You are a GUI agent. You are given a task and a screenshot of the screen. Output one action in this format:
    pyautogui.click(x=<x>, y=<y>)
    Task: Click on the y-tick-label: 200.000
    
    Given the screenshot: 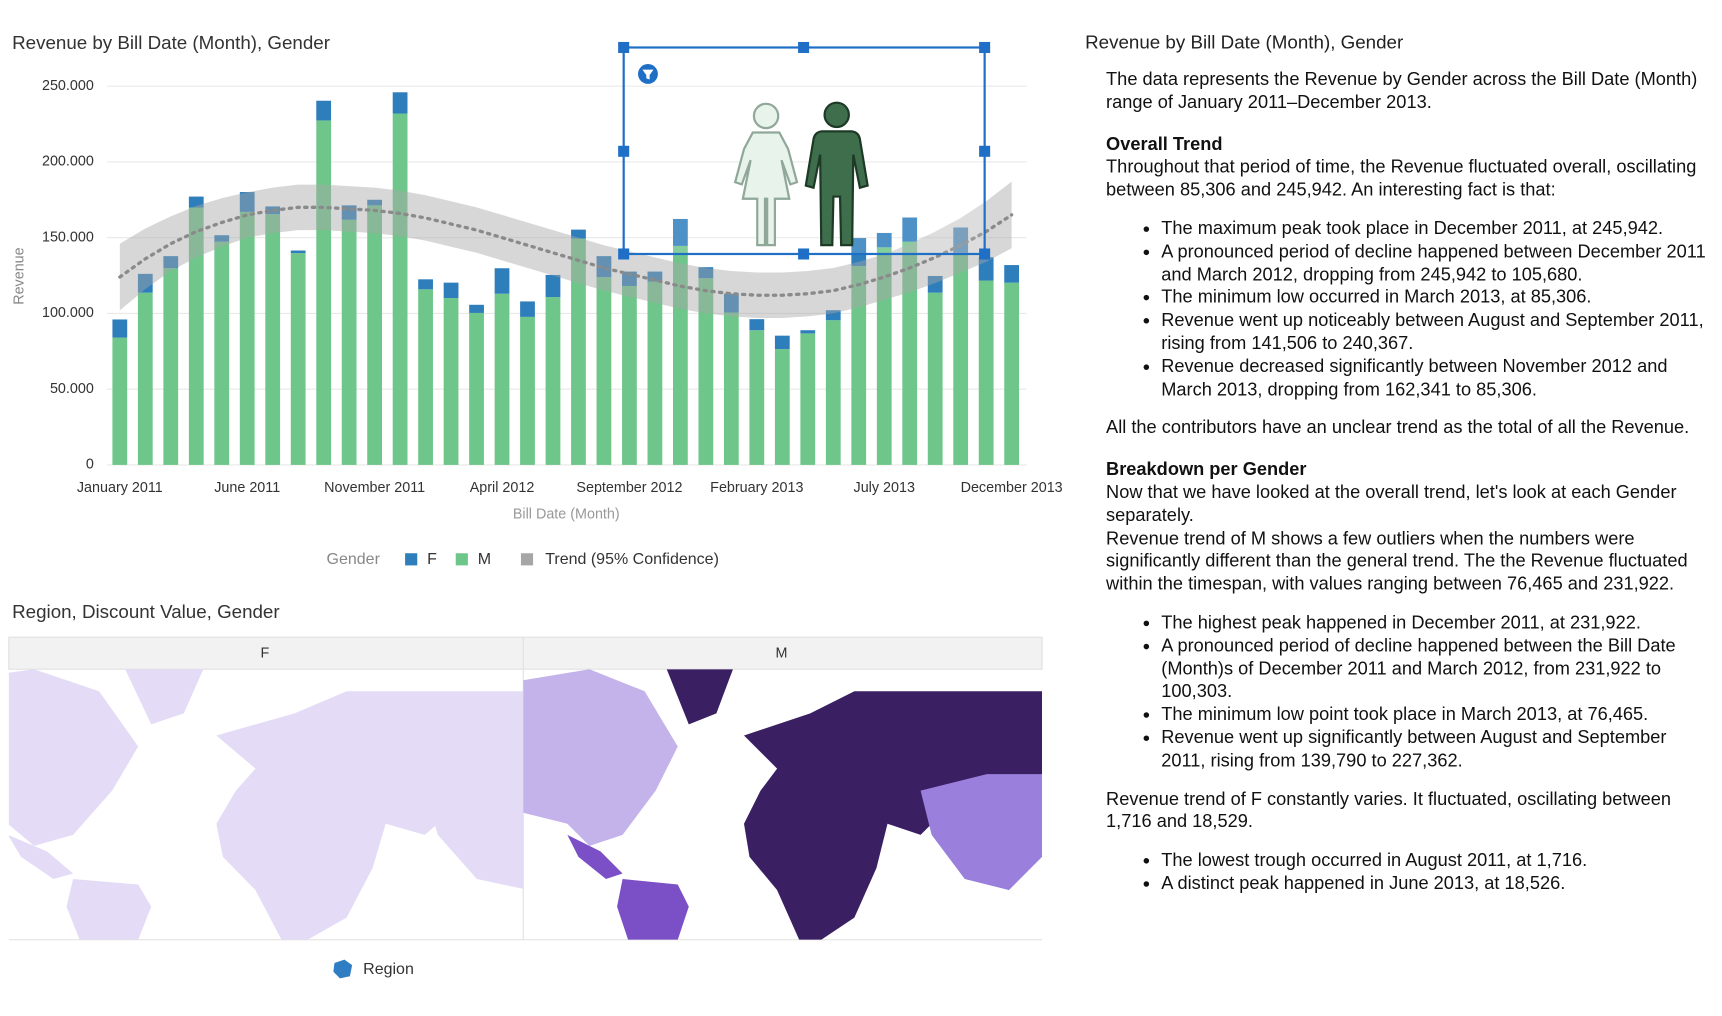 What is the action you would take?
    pyautogui.click(x=68, y=162)
    